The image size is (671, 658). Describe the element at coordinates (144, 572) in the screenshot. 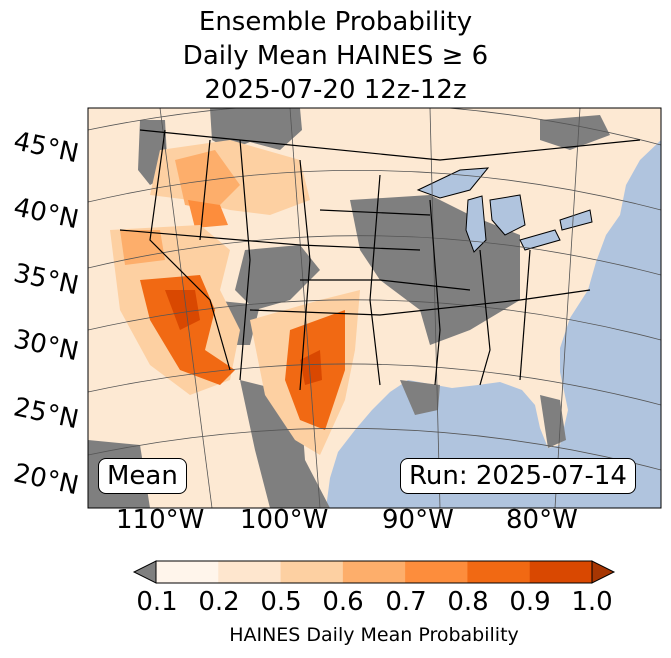

I see `colorbar-under-arrow` at that location.